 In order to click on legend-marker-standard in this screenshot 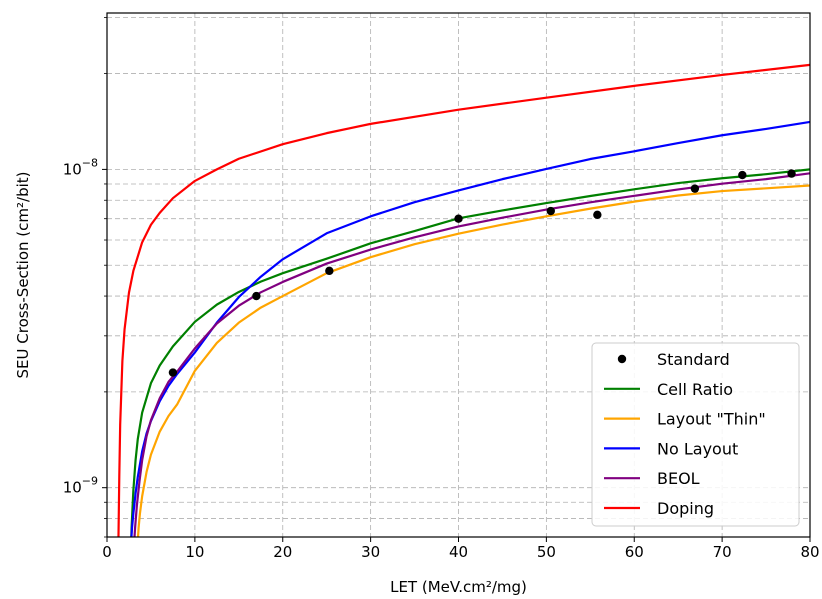, I will do `click(622, 359)`.